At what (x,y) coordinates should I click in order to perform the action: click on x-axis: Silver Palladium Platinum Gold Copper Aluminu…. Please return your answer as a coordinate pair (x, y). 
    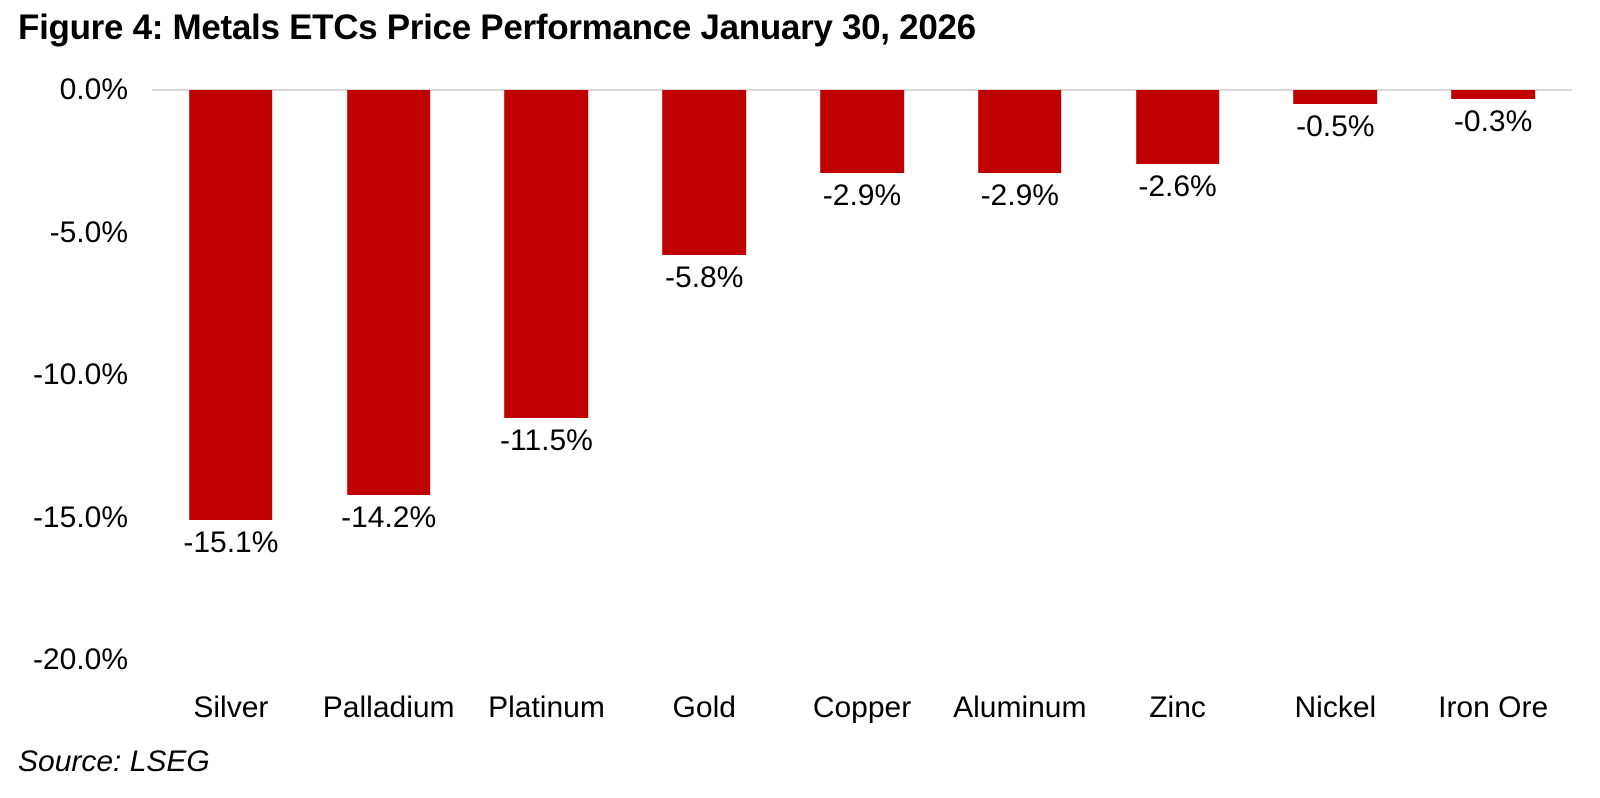
    Looking at the image, I should click on (862, 708).